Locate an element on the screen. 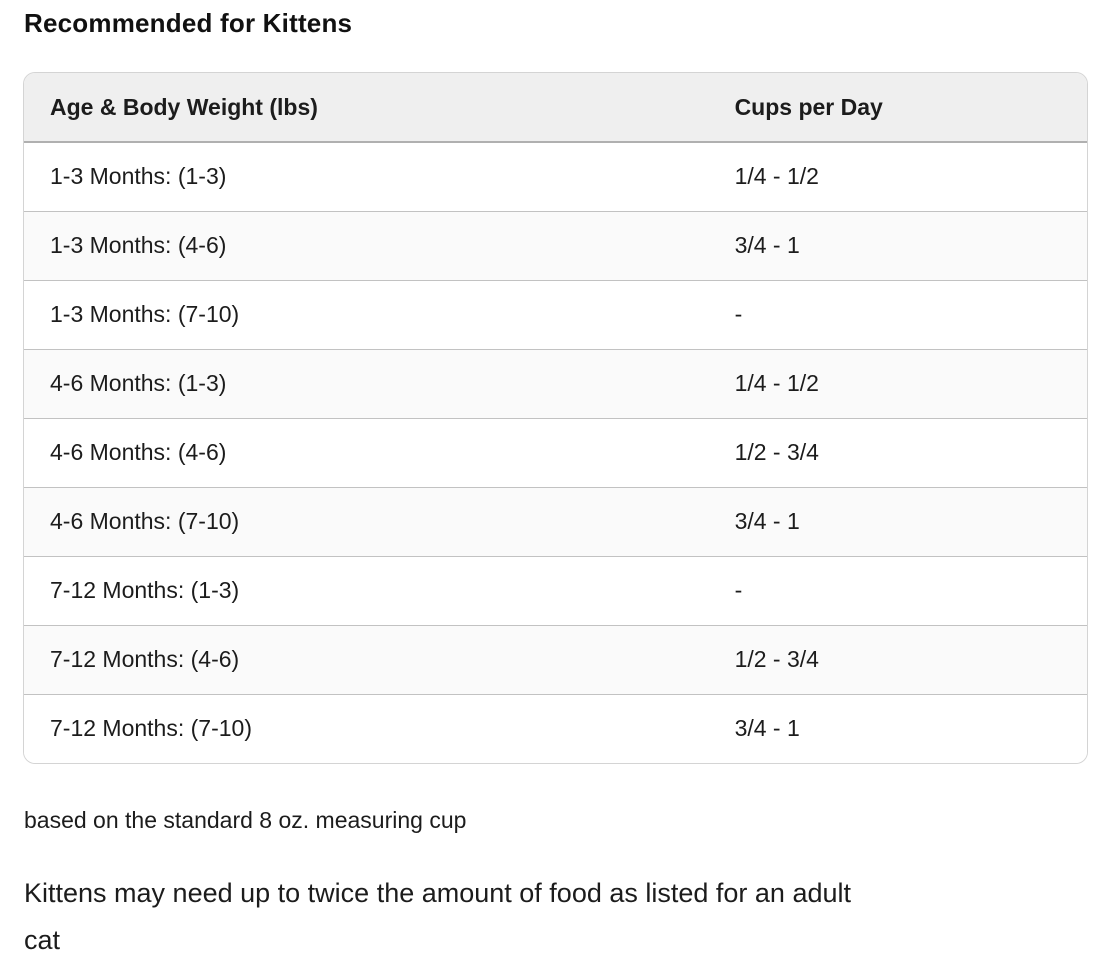  table-row: 1-3 Months: (7-10) - is located at coordinates (555, 314).